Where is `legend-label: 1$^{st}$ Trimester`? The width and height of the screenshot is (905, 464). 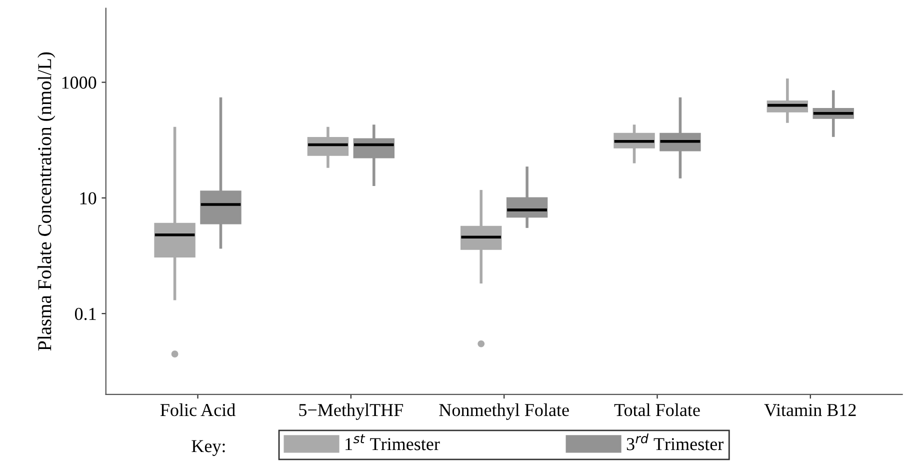 legend-label: 1$^{st}$ Trimester is located at coordinates (393, 442).